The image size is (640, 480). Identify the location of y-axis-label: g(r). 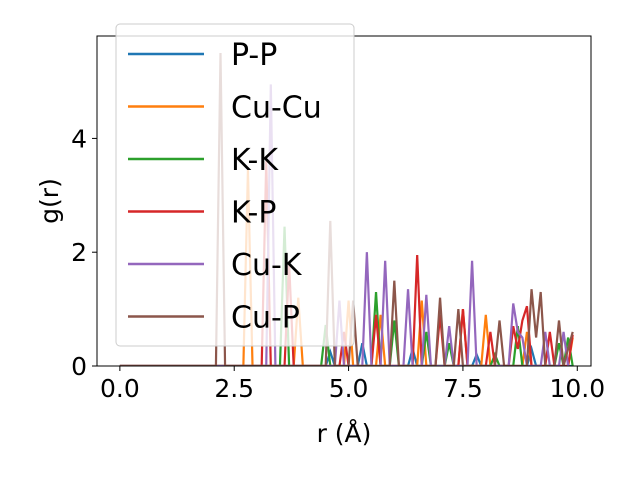
(49, 201).